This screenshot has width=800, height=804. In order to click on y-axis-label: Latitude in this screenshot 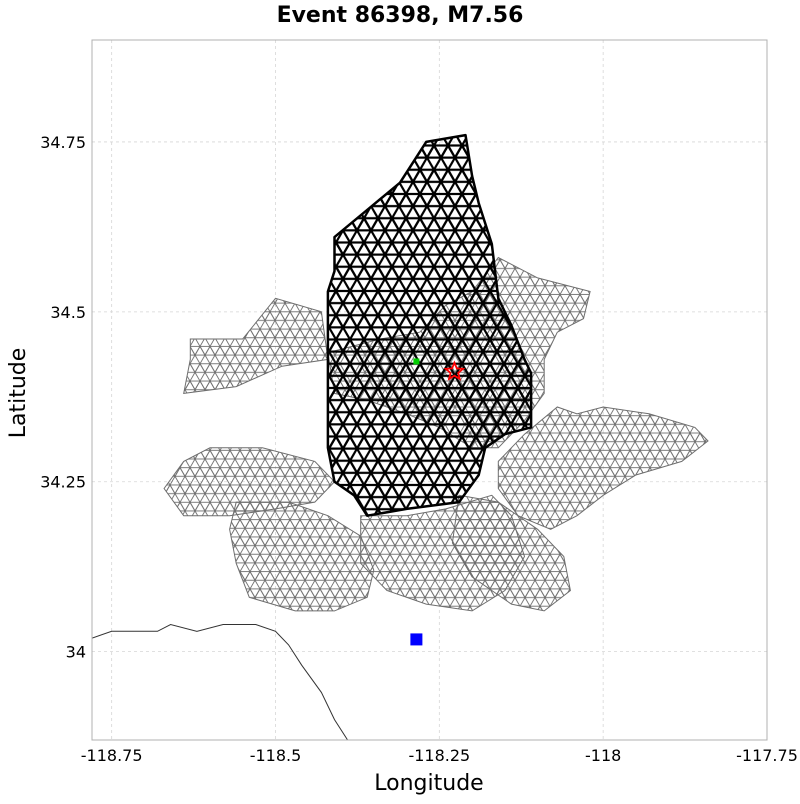, I will do `click(18, 393)`.